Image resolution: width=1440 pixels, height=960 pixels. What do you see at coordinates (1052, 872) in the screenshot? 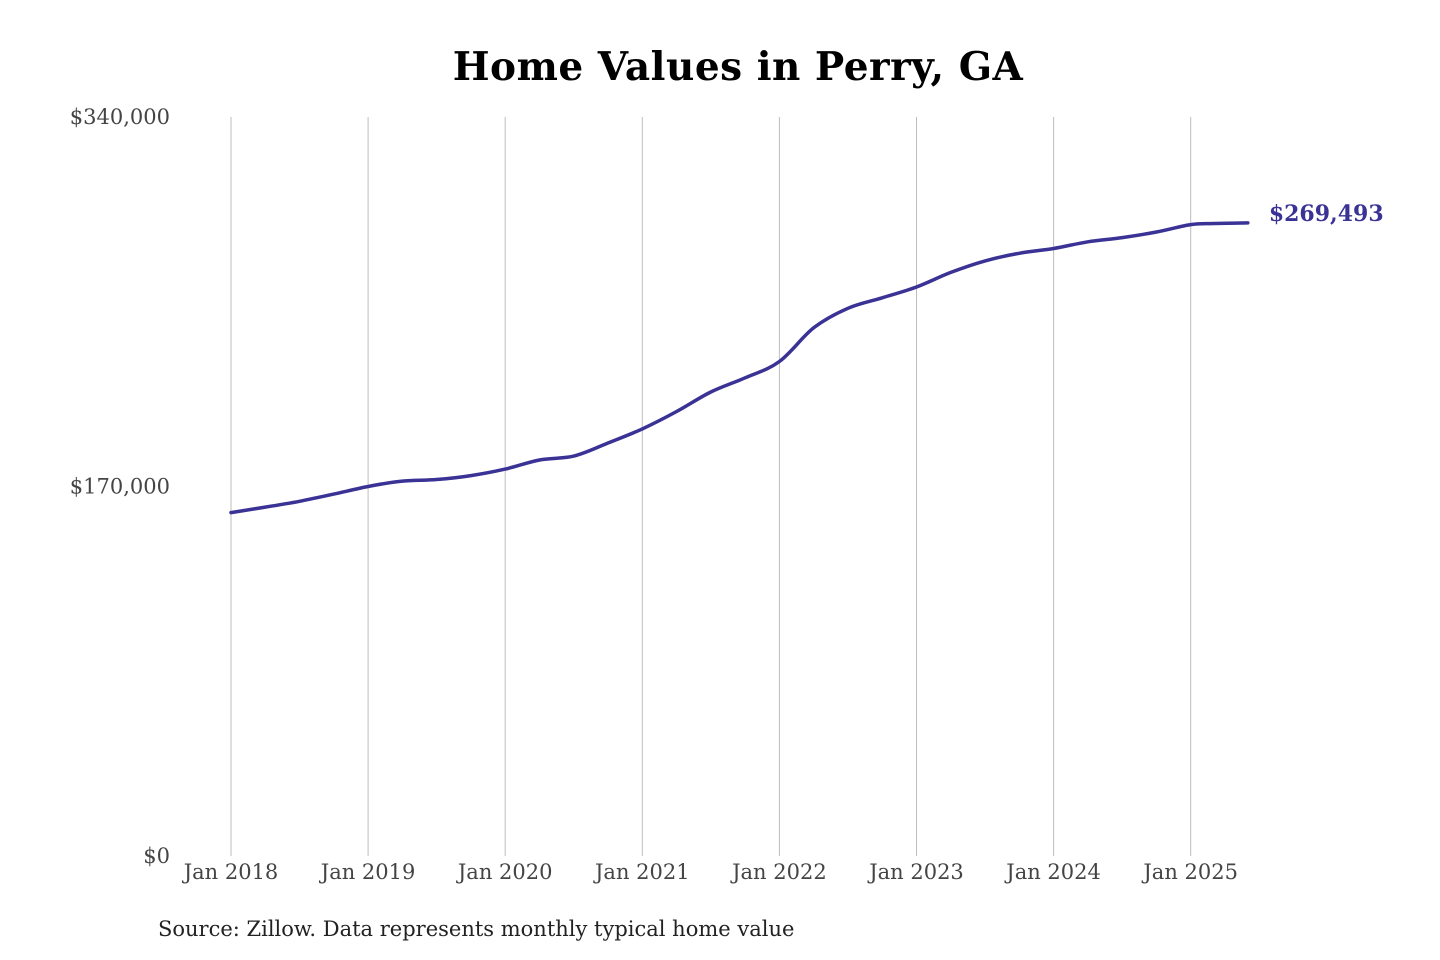
I see `x-tick-label: Jan 2024` at bounding box center [1052, 872].